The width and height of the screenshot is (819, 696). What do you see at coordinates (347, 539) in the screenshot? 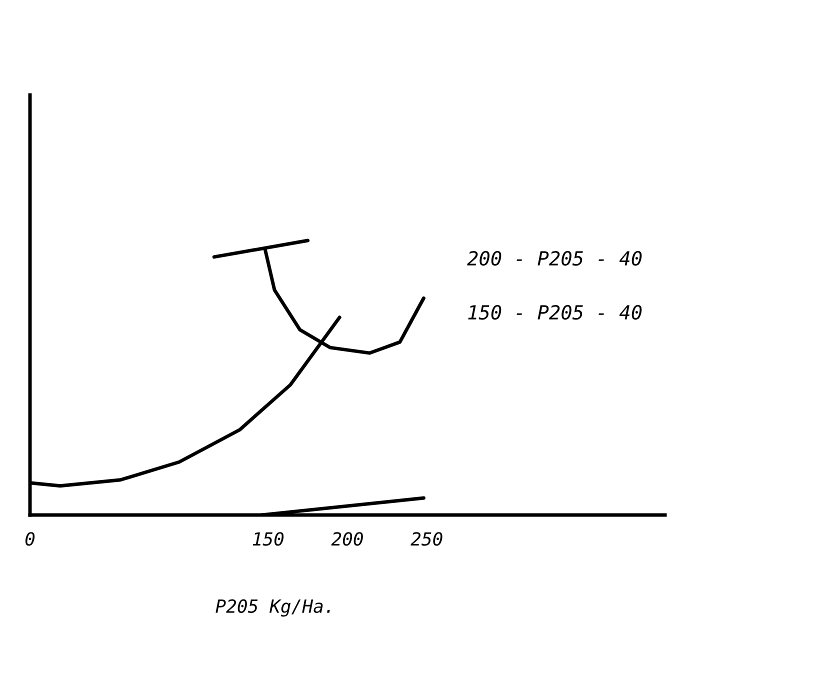
I see `x-tick-label: 200` at bounding box center [347, 539].